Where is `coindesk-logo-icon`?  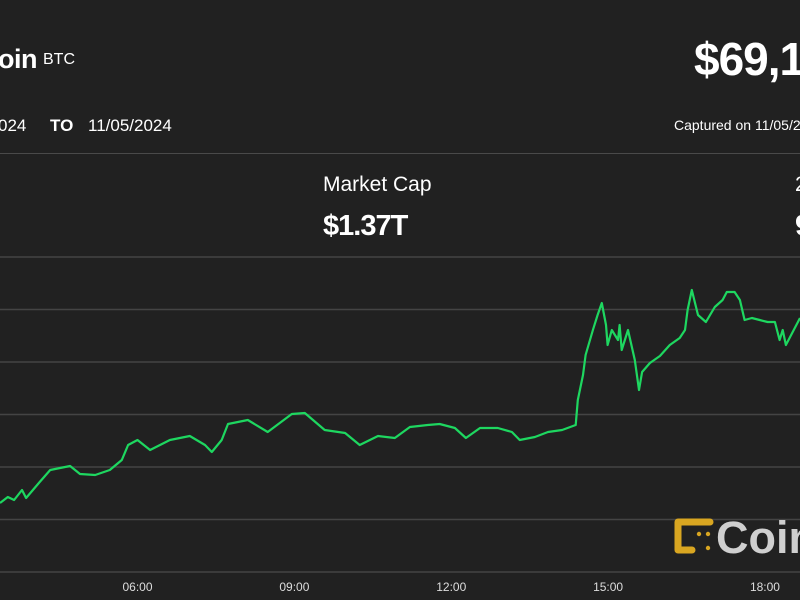
coindesk-logo-icon is located at coordinates (694, 536).